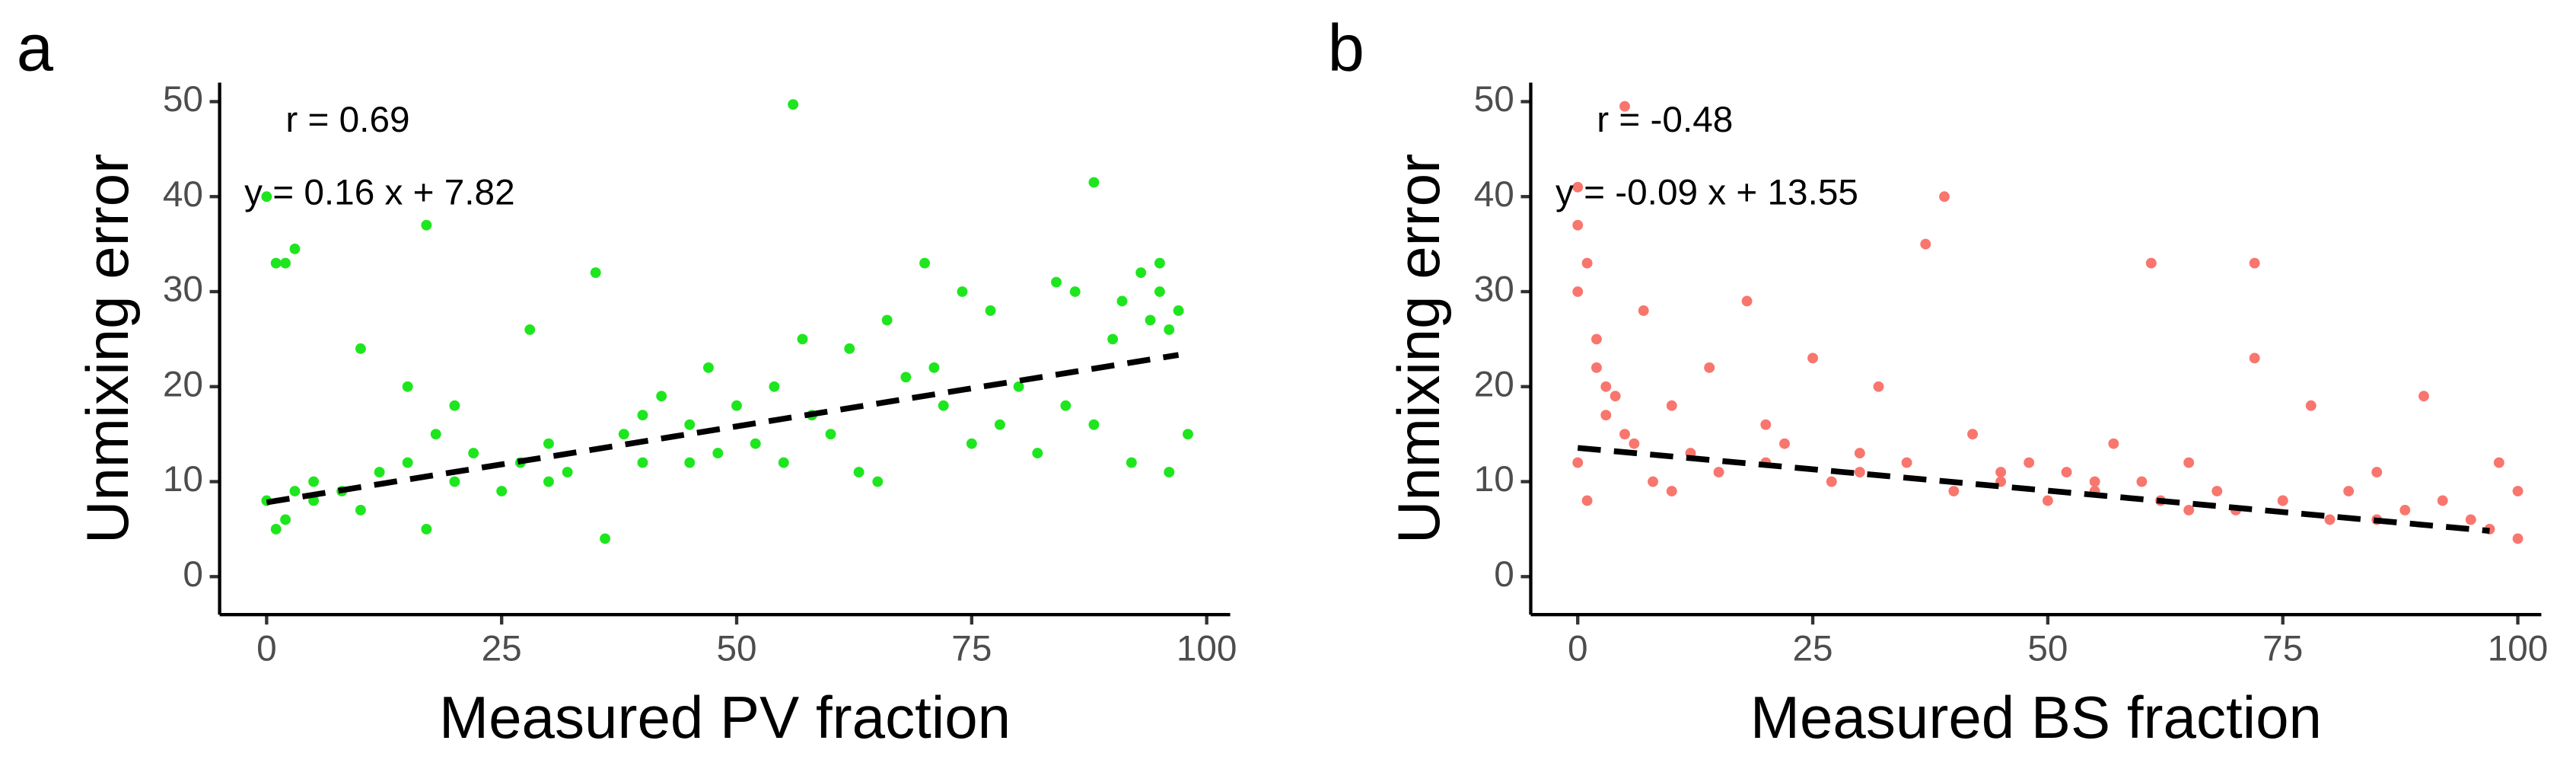  Describe the element at coordinates (379, 193) in the screenshot. I see `annotation: y = 0.16 x + 7.82` at that location.